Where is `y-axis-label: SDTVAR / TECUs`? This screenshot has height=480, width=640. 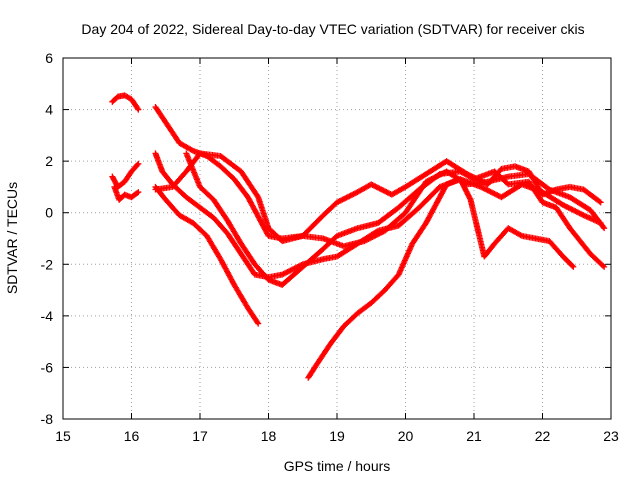
y-axis-label: SDTVAR / TECUs is located at coordinates (12, 238).